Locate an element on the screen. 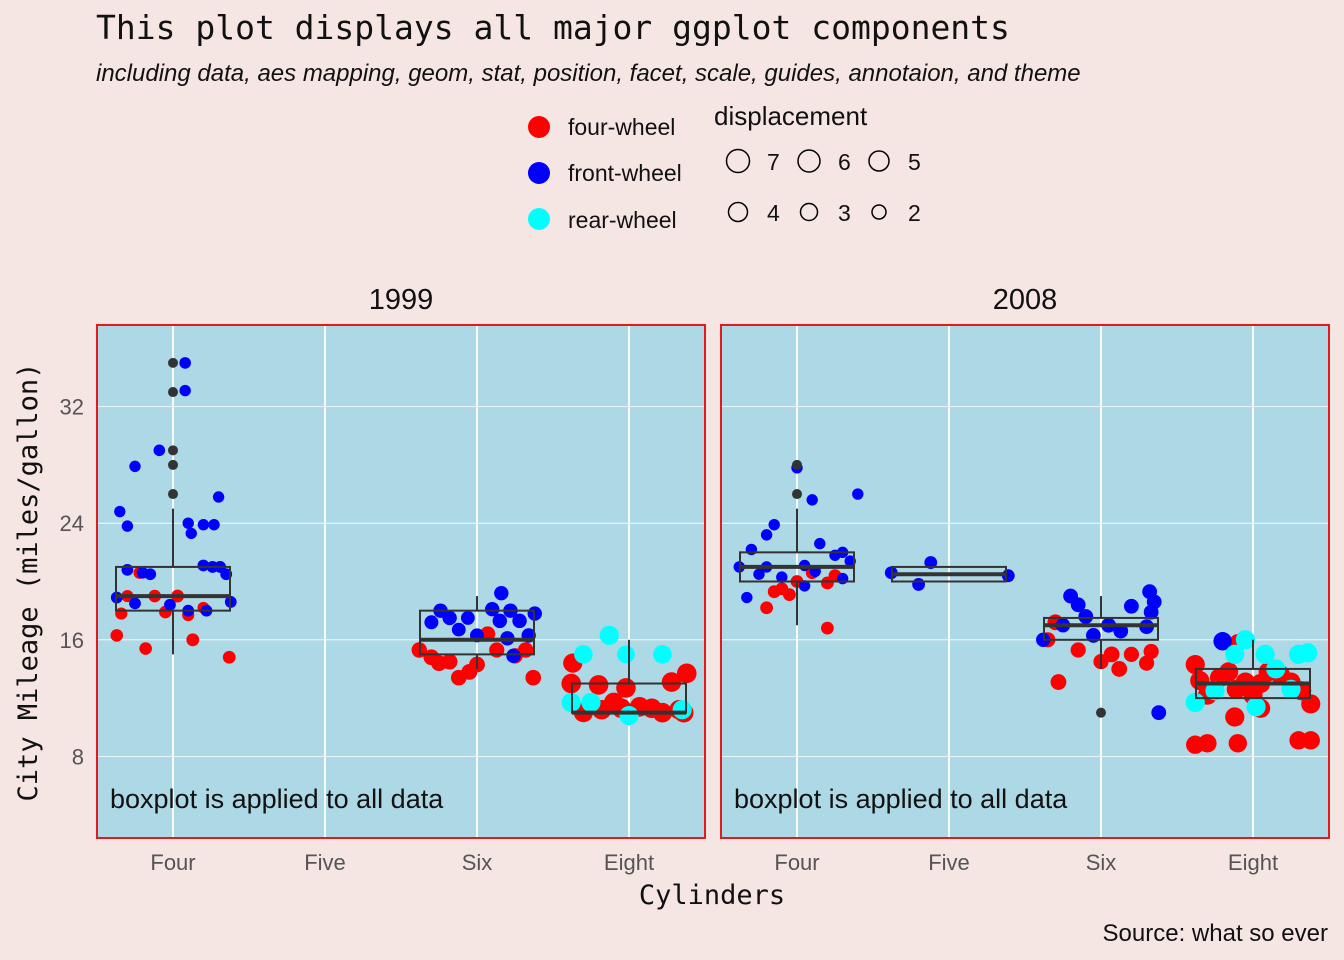 The width and height of the screenshot is (1344, 960). x-axis: Four Five Six Eight Four Five Six Eight is located at coordinates (714, 862).